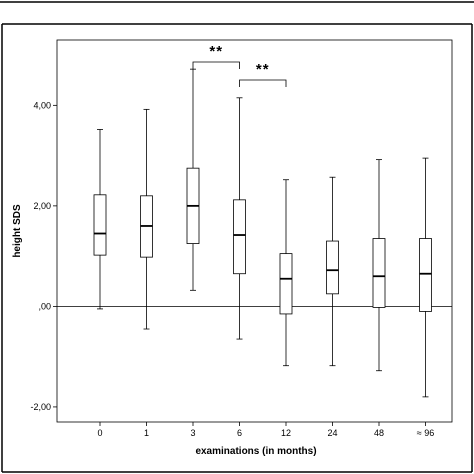  What do you see at coordinates (17, 231) in the screenshot?
I see `y-axis-label: height SDS` at bounding box center [17, 231].